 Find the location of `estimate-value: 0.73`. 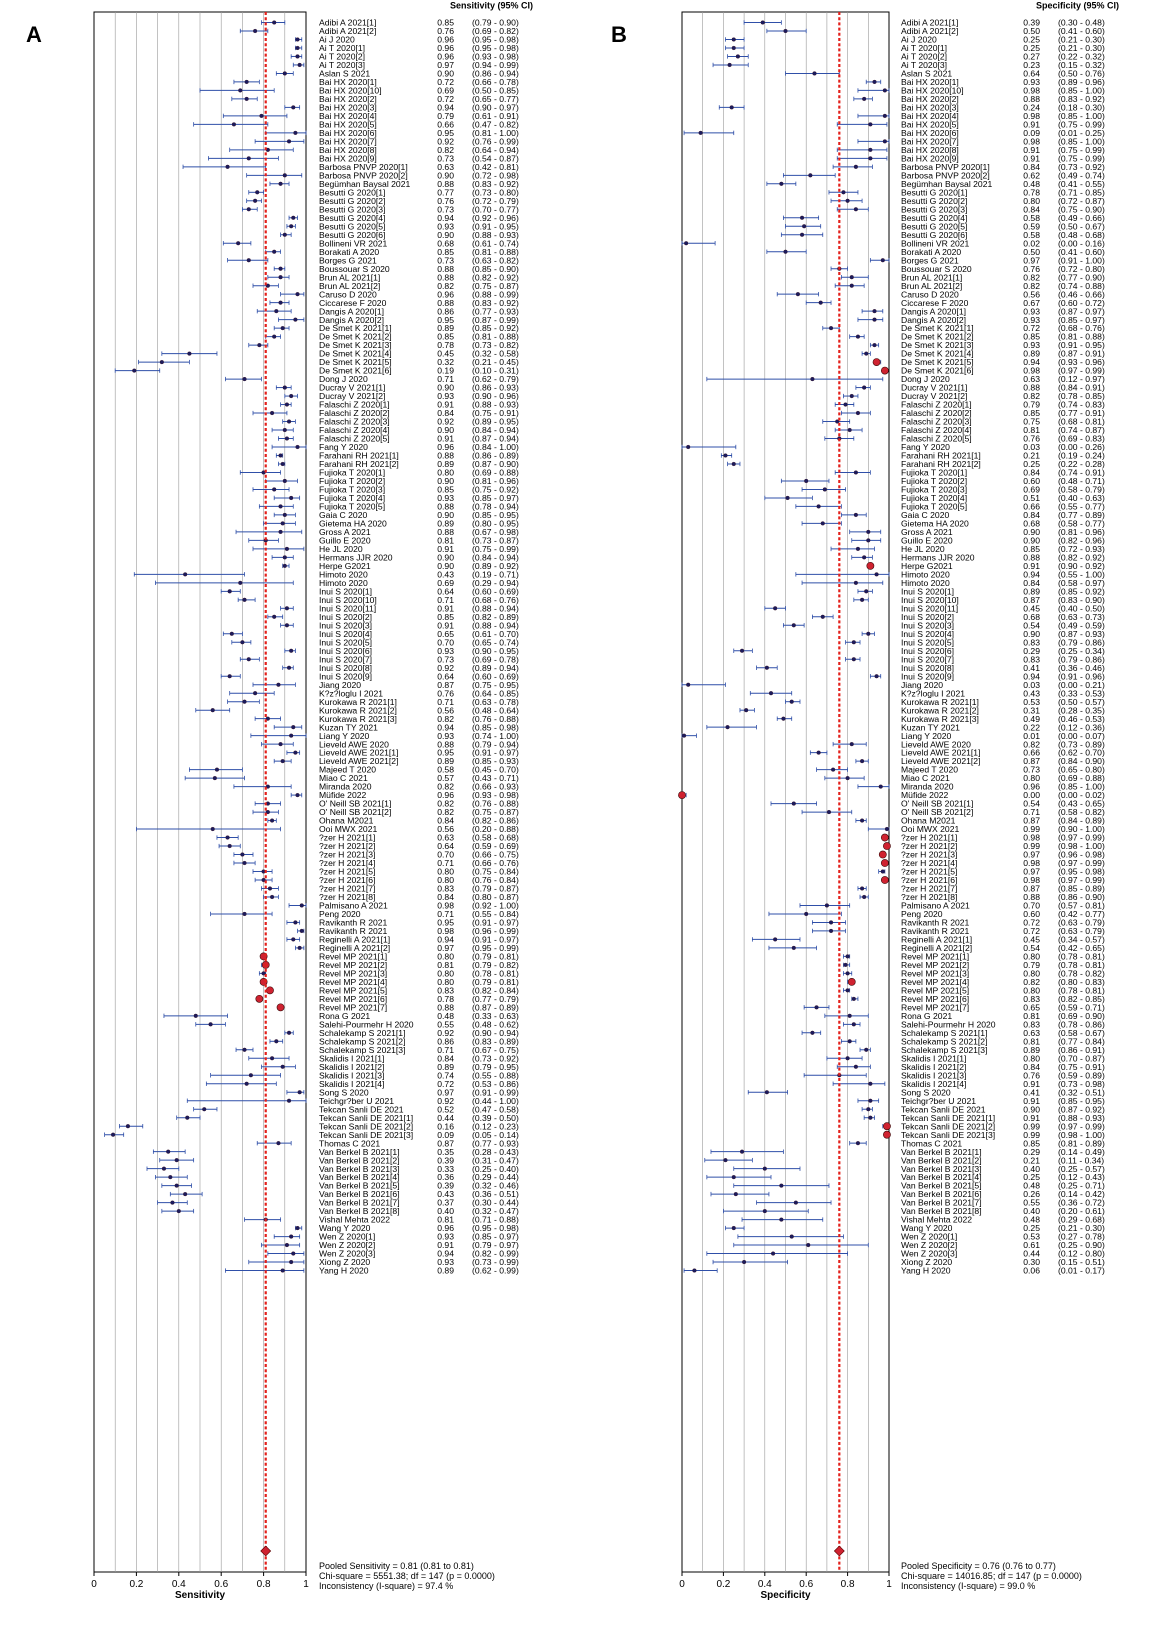

estimate-value: 0.73 is located at coordinates (445, 260).